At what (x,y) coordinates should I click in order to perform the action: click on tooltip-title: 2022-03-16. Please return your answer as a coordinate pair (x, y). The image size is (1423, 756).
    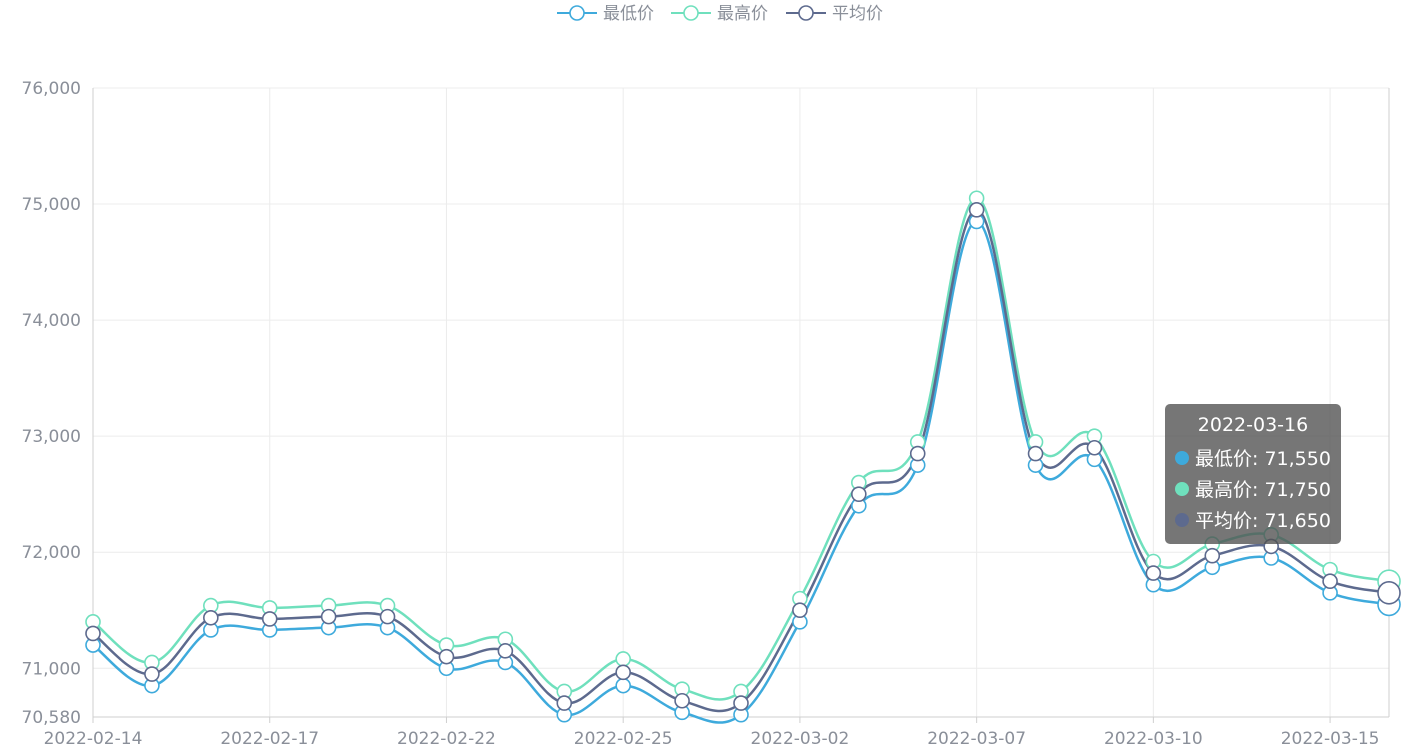
    Looking at the image, I should click on (1253, 425).